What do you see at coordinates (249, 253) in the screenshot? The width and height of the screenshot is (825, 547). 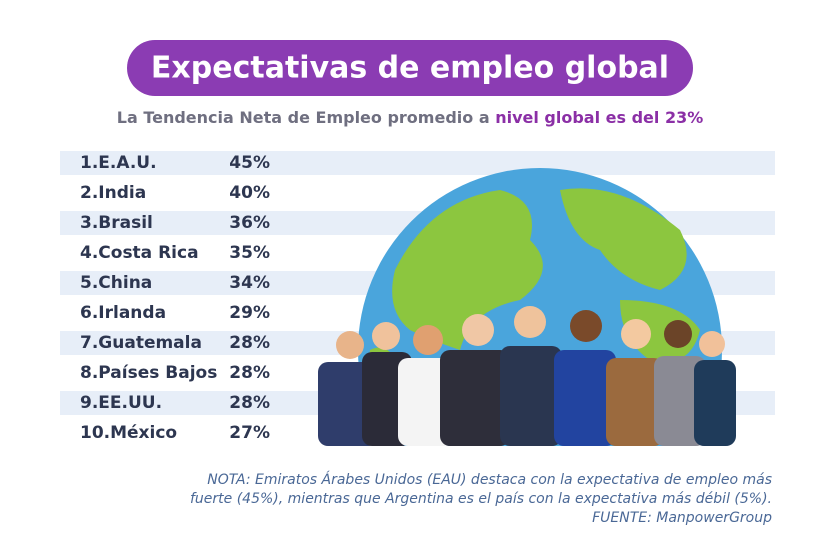 I see `percentage: 35%` at bounding box center [249, 253].